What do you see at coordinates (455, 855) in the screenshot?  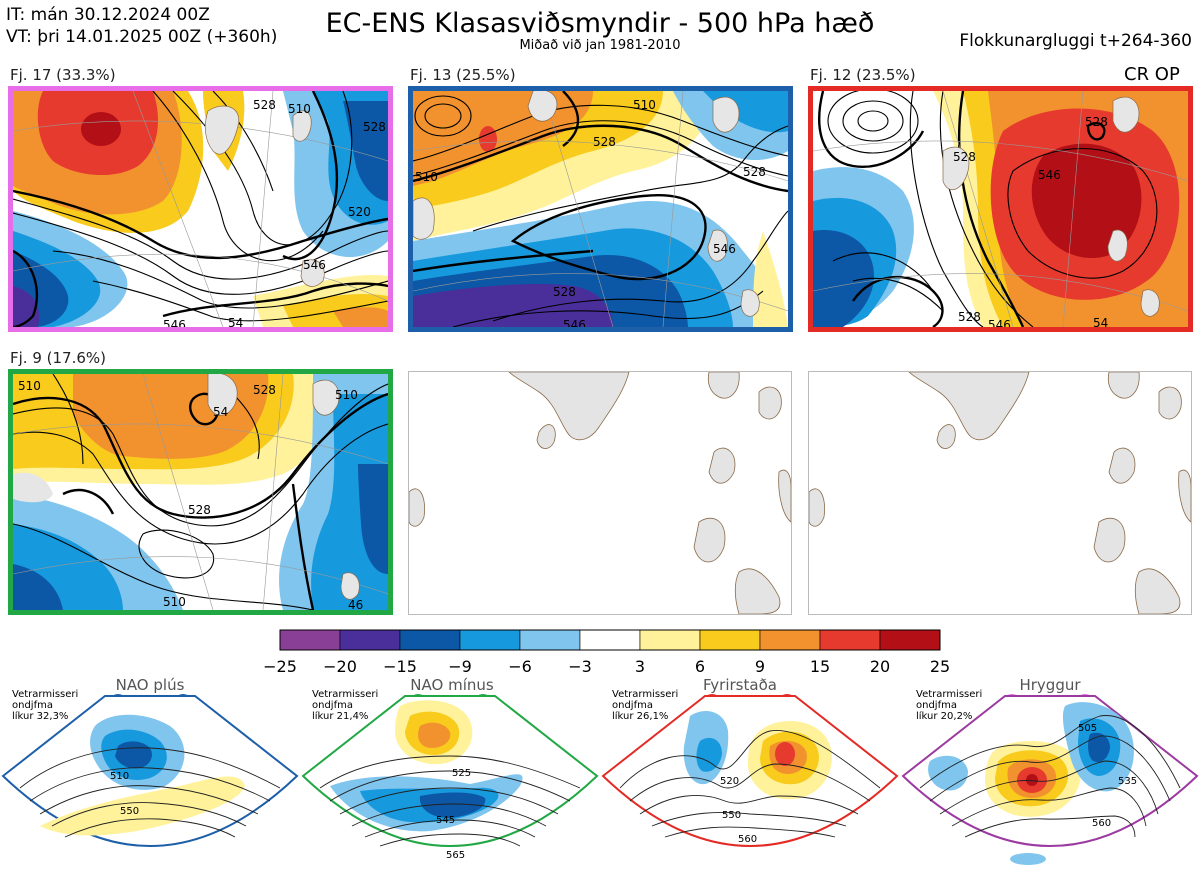 I see `regime-contour-label: 565` at bounding box center [455, 855].